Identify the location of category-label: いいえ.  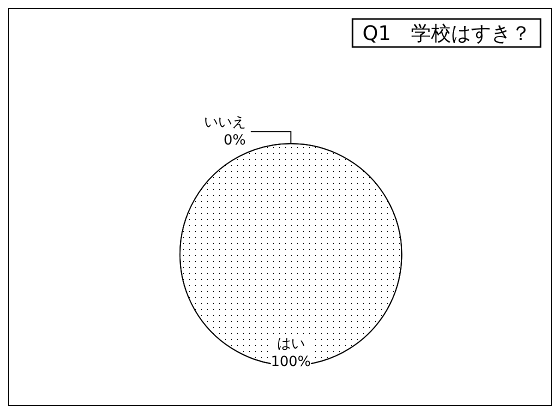
(225, 122).